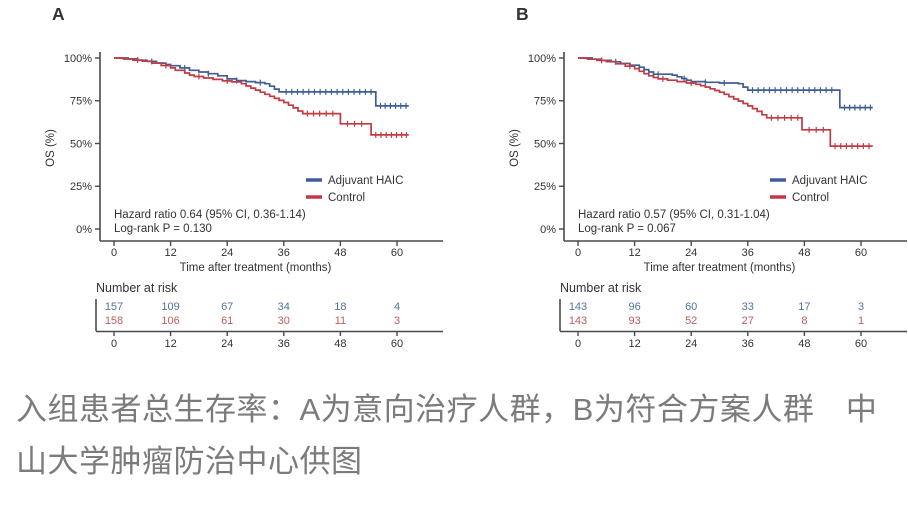  I want to click on risk-count: 60, so click(691, 307).